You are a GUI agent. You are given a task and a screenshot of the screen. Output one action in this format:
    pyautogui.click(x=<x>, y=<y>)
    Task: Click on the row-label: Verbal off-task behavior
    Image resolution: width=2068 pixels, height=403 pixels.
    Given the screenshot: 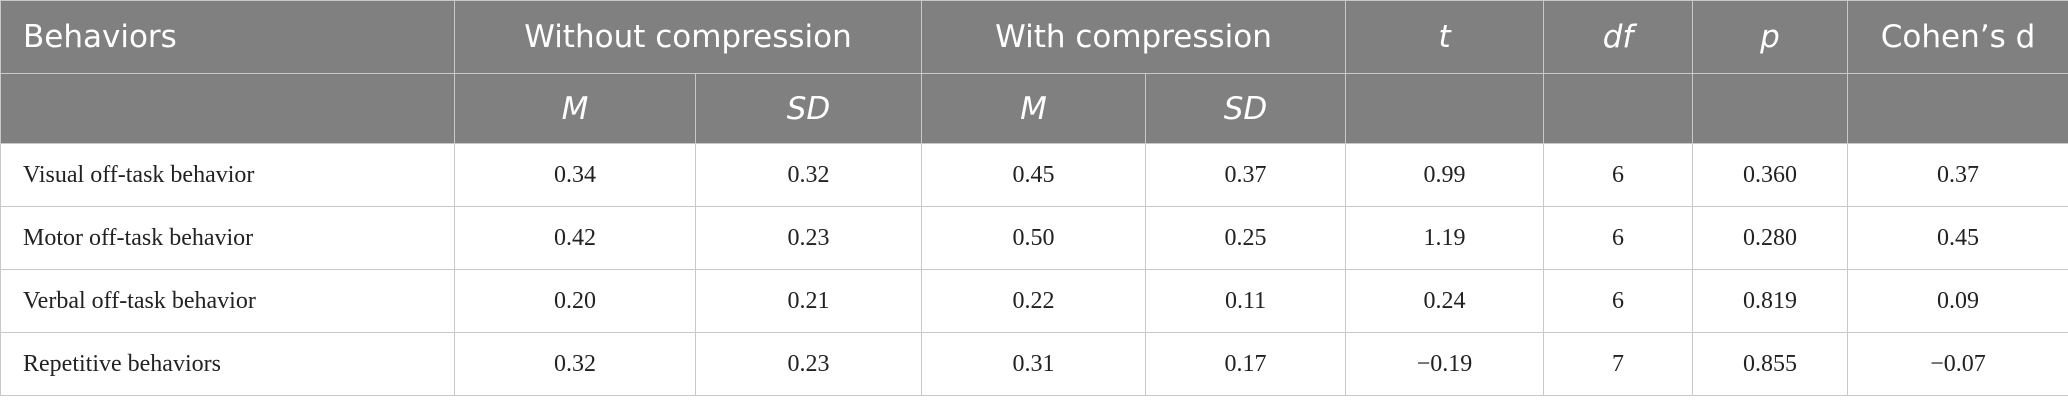 What is the action you would take?
    pyautogui.click(x=227, y=301)
    